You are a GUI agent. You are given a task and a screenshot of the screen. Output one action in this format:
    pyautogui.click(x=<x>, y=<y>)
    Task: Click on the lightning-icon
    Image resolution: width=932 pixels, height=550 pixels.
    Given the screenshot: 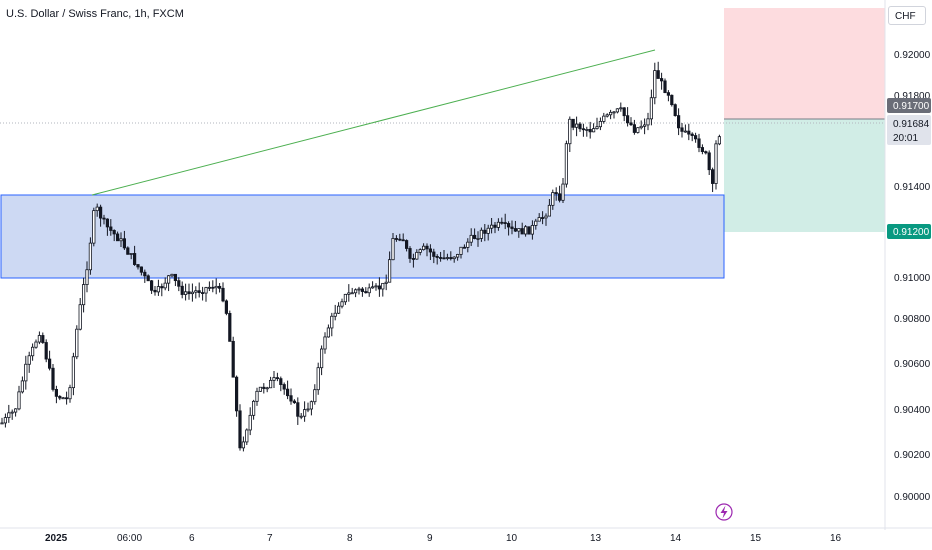 What is the action you would take?
    pyautogui.click(x=724, y=512)
    